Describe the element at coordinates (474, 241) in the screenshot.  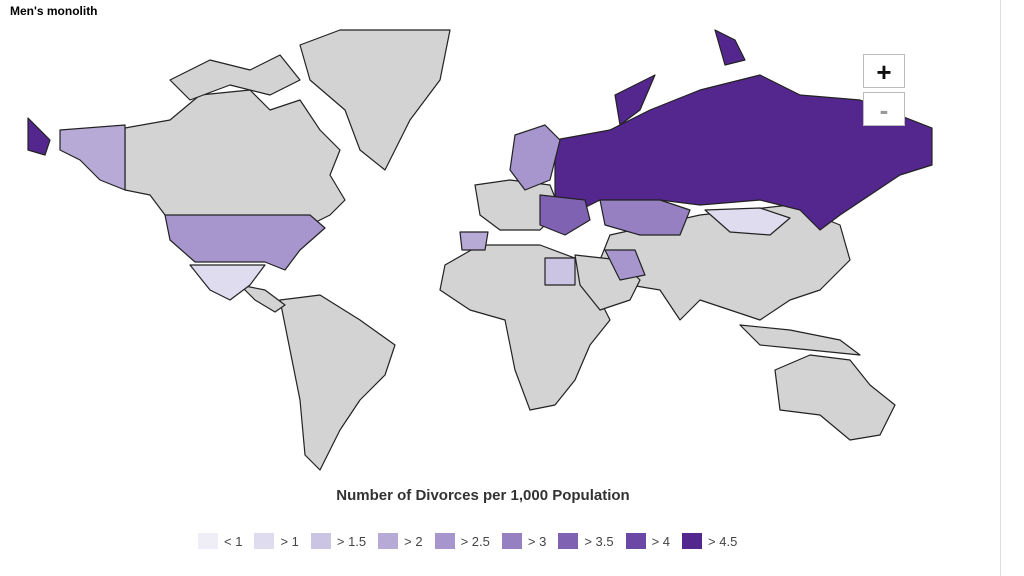
I see `iberia` at that location.